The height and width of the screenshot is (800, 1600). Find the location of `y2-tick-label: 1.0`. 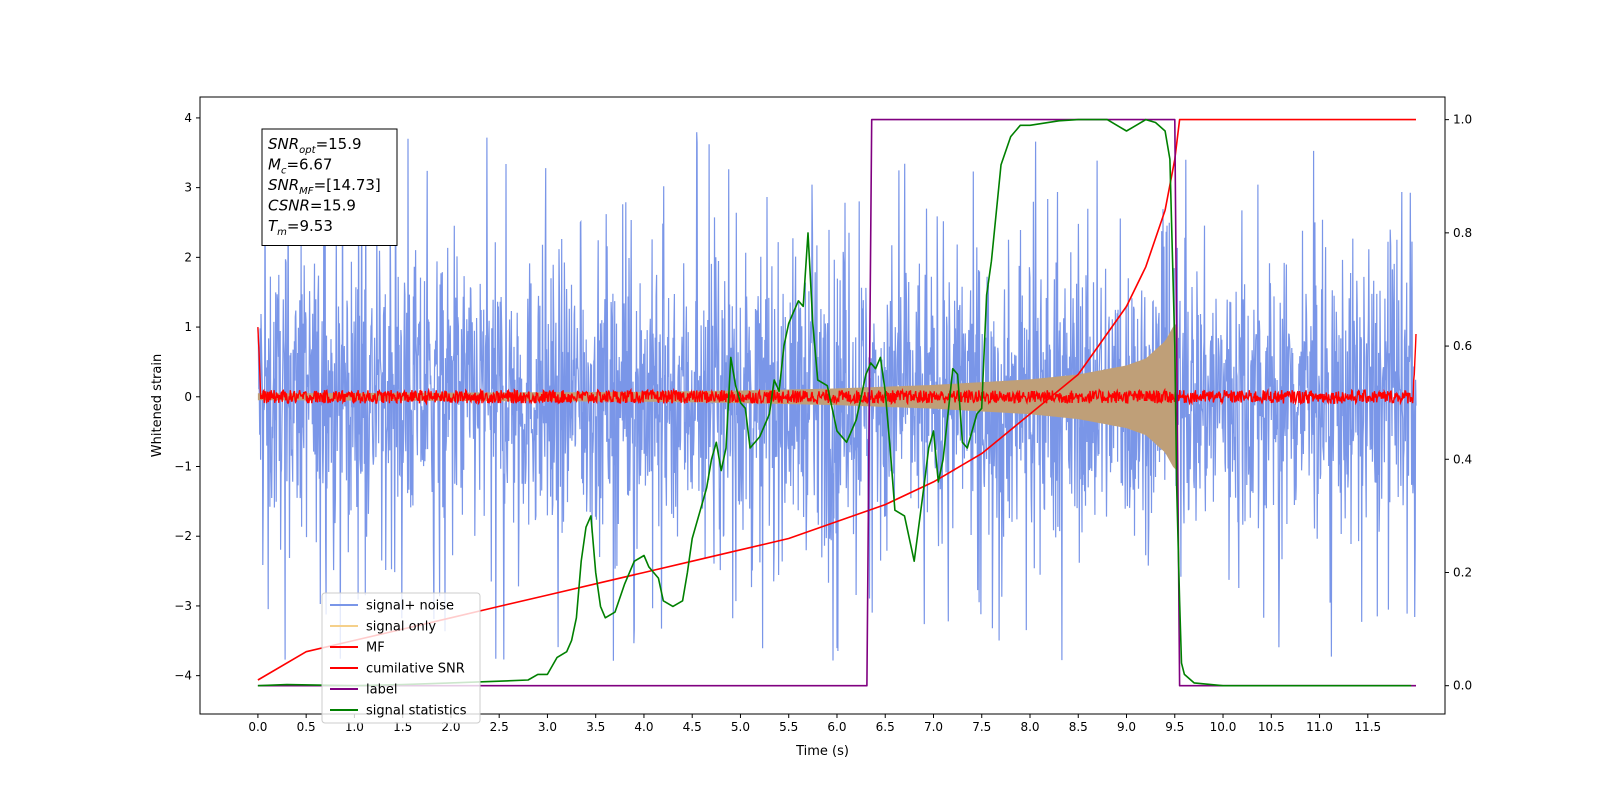

y2-tick-label: 1.0 is located at coordinates (1462, 120).